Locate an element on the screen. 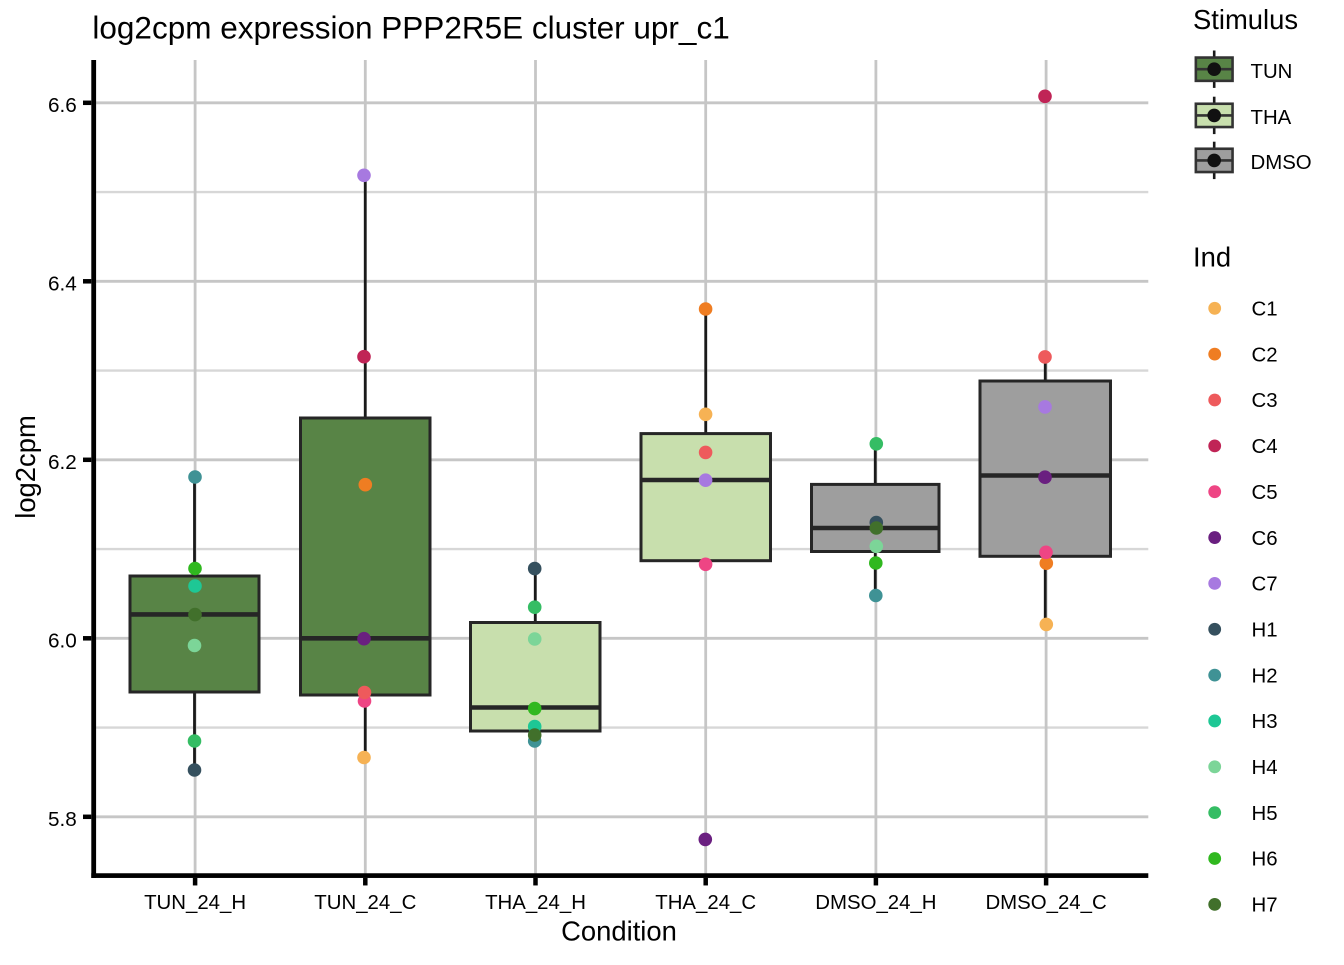 The height and width of the screenshot is (965, 1344). svg-text: H4 is located at coordinates (1265, 768).